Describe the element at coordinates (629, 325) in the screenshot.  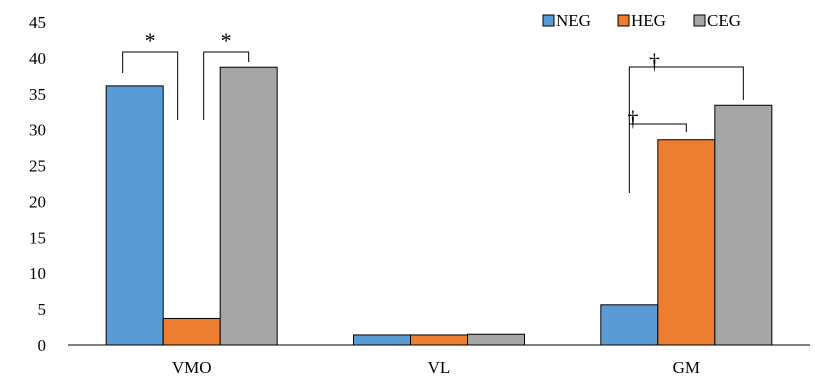
I see `bar-neg-gm` at that location.